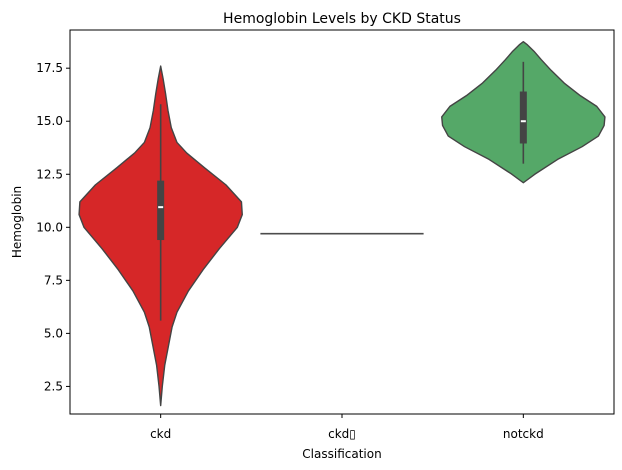 This screenshot has height=470, width=622. I want to click on y-tick-label: 5.0, so click(53, 333).